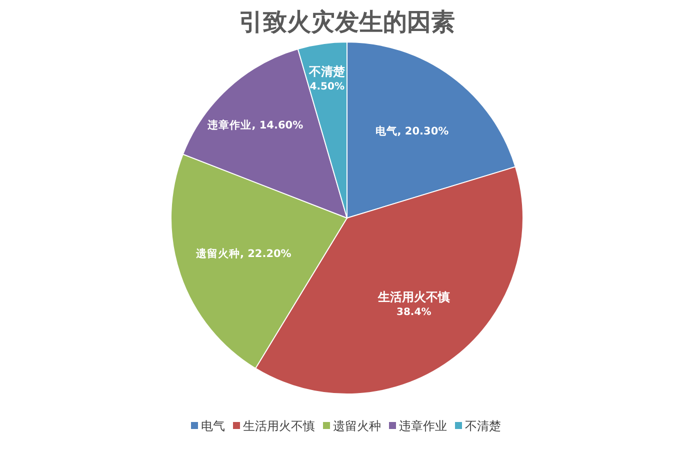  Describe the element at coordinates (347, 22) in the screenshot. I see `chart-title: 引致火灾发生的因素` at that location.